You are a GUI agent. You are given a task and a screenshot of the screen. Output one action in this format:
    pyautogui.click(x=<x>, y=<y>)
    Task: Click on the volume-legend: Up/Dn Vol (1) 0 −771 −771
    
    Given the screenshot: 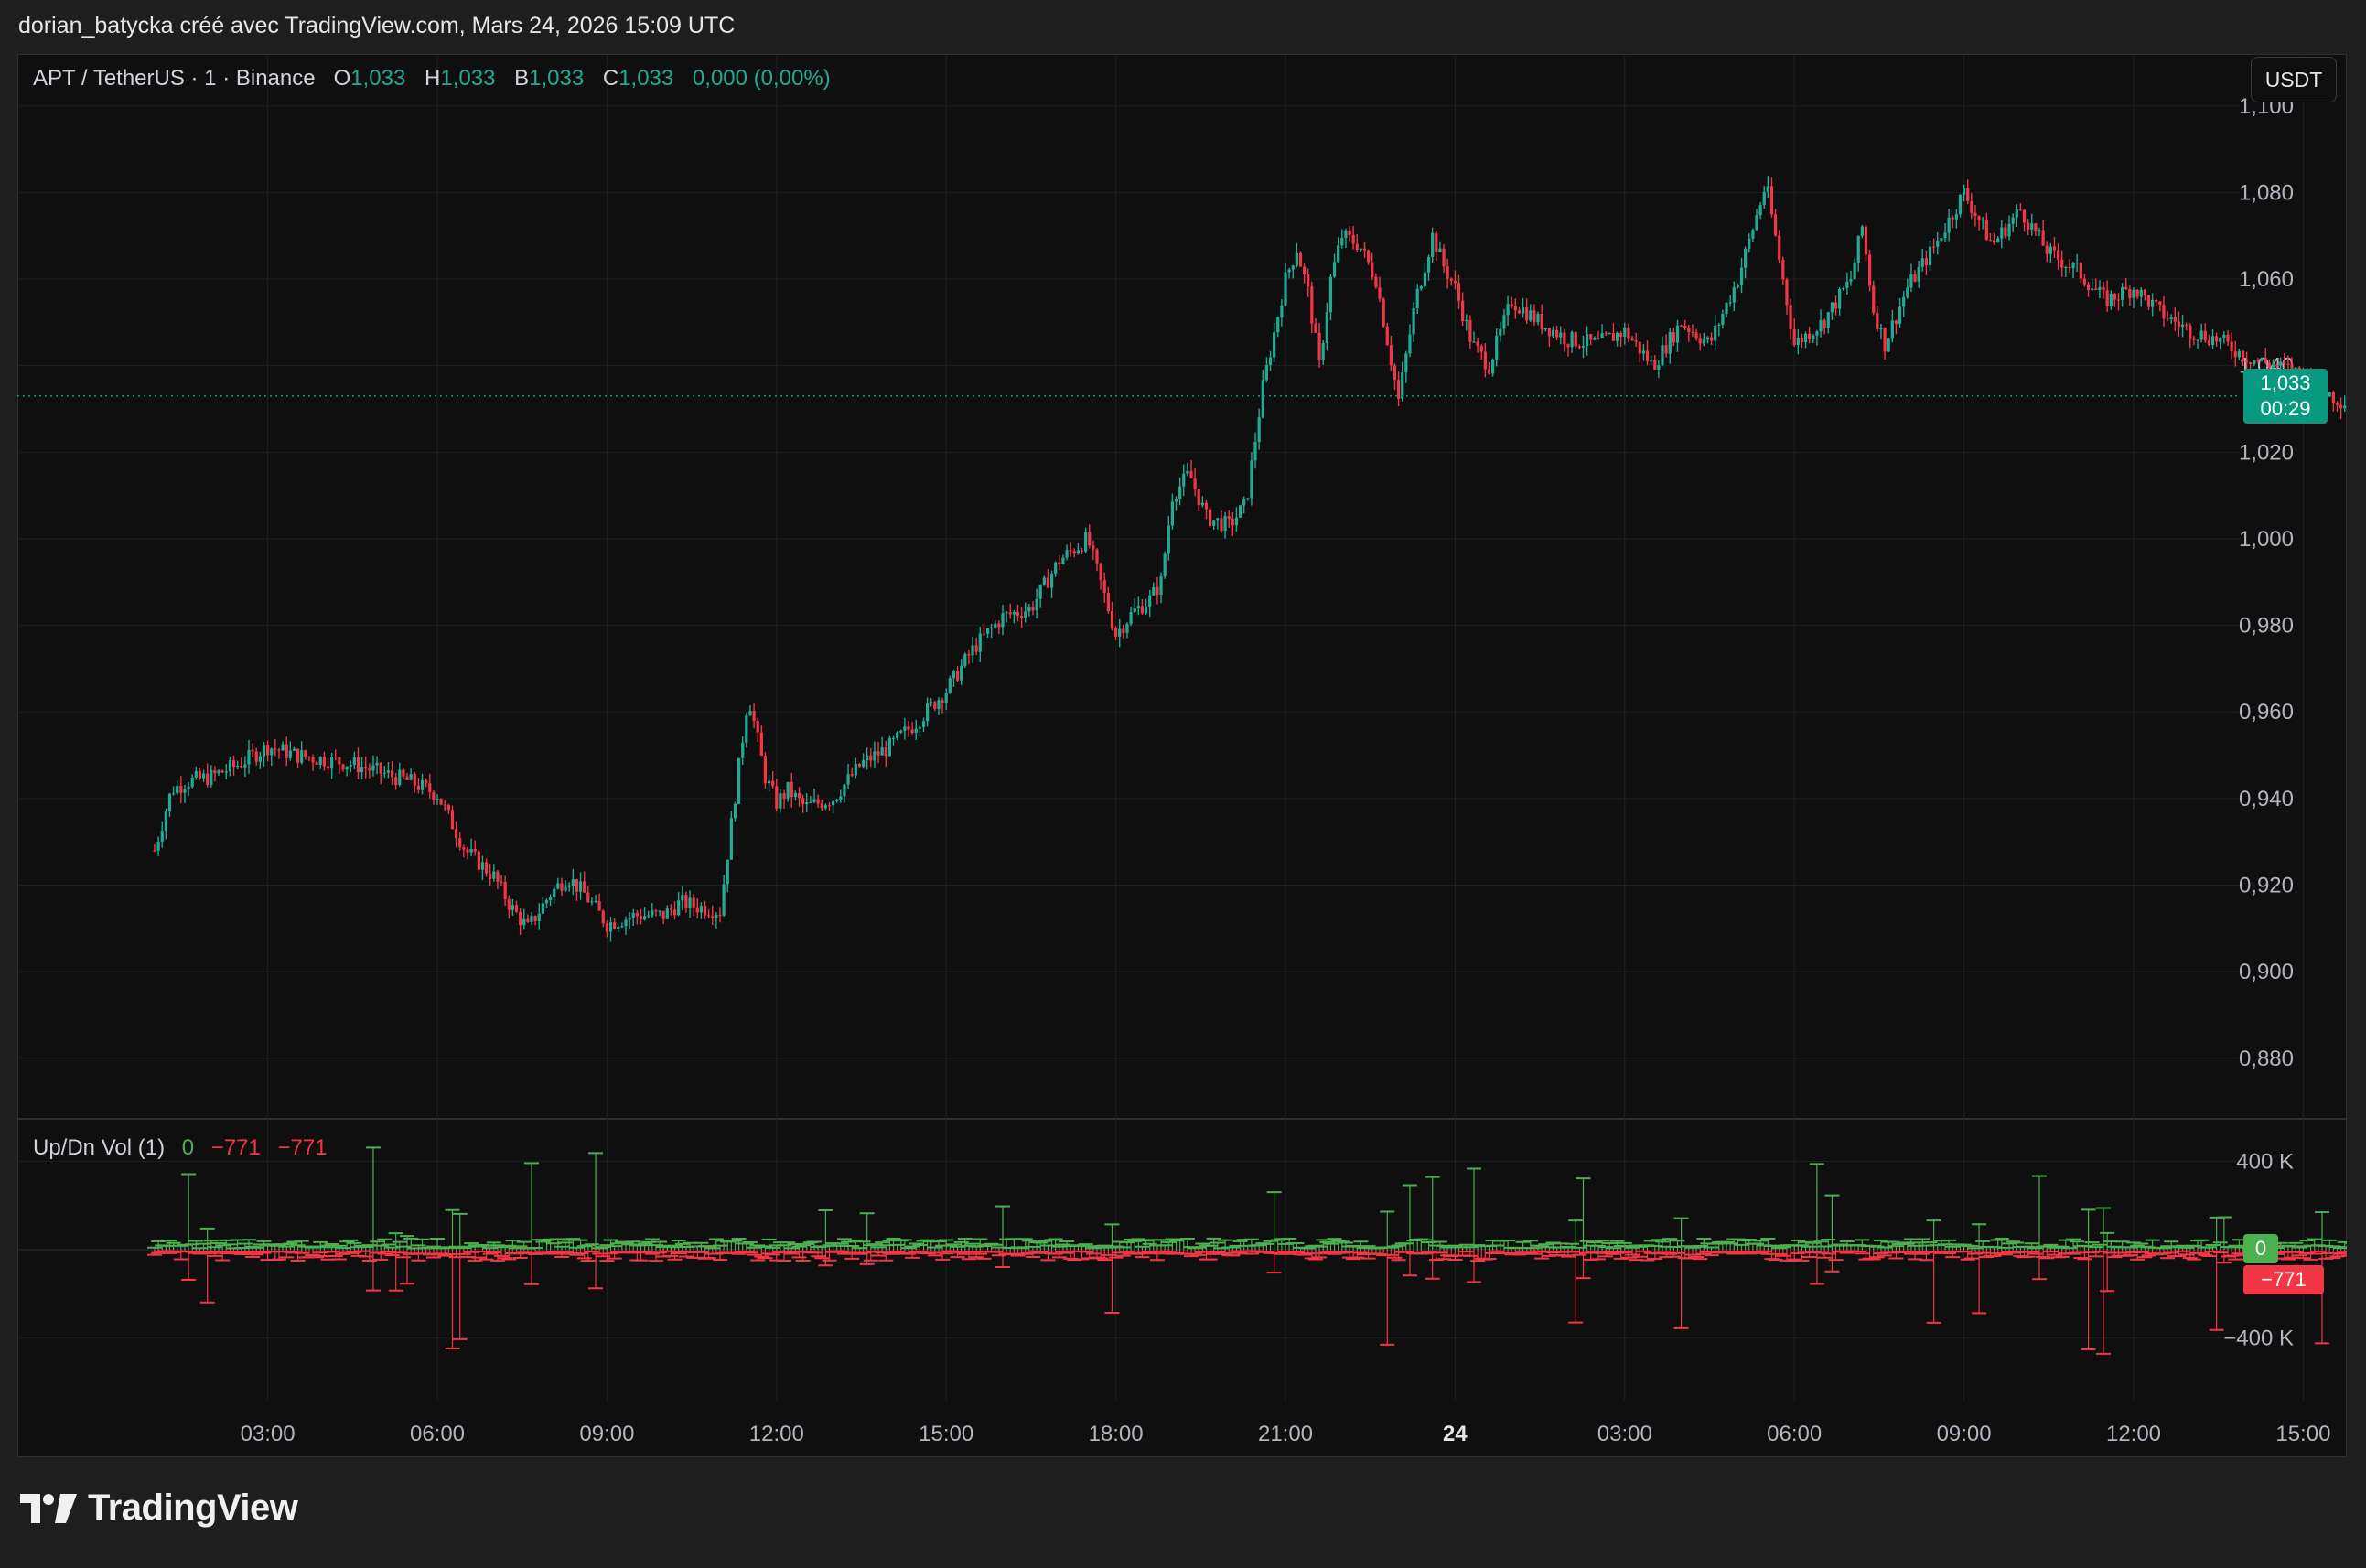 What is the action you would take?
    pyautogui.click(x=180, y=1148)
    